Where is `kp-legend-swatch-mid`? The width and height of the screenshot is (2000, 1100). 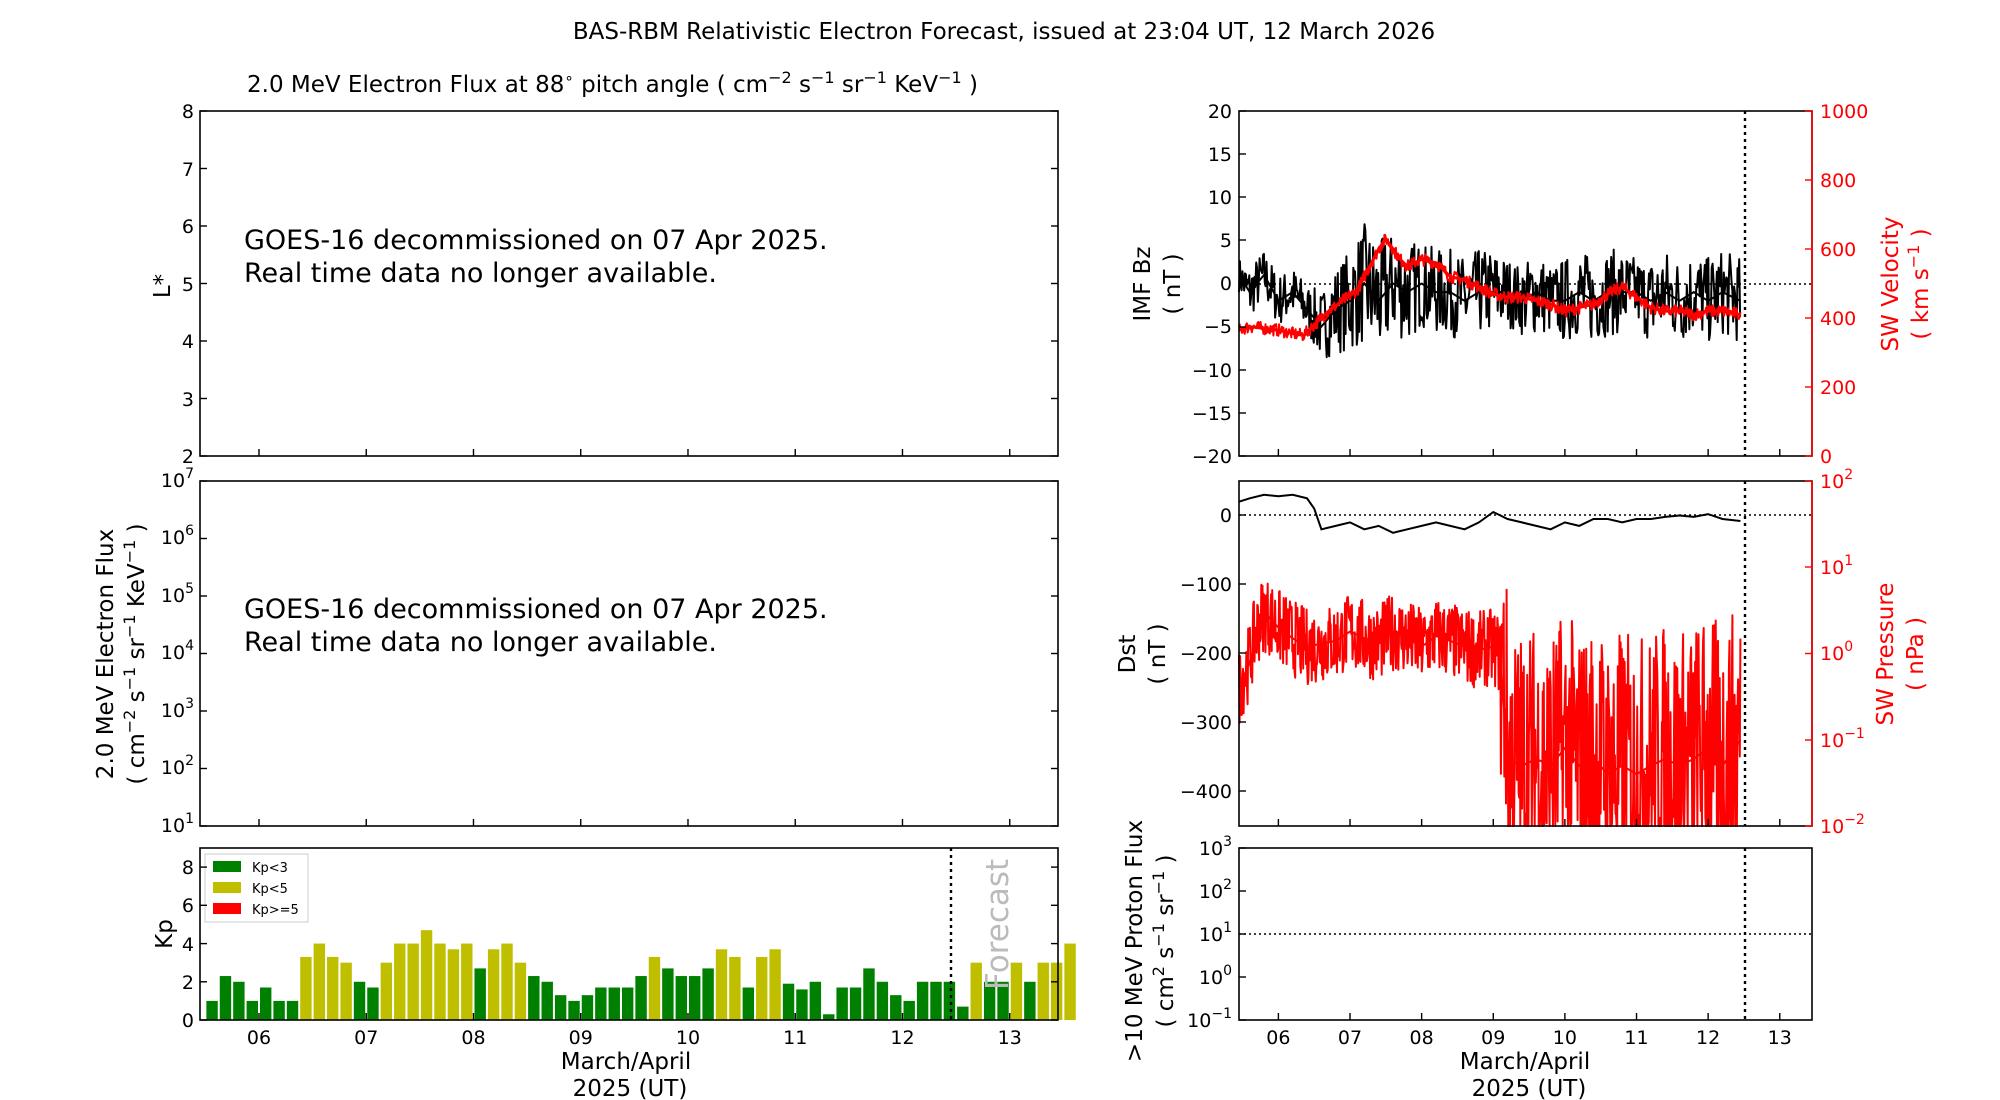 kp-legend-swatch-mid is located at coordinates (227, 887).